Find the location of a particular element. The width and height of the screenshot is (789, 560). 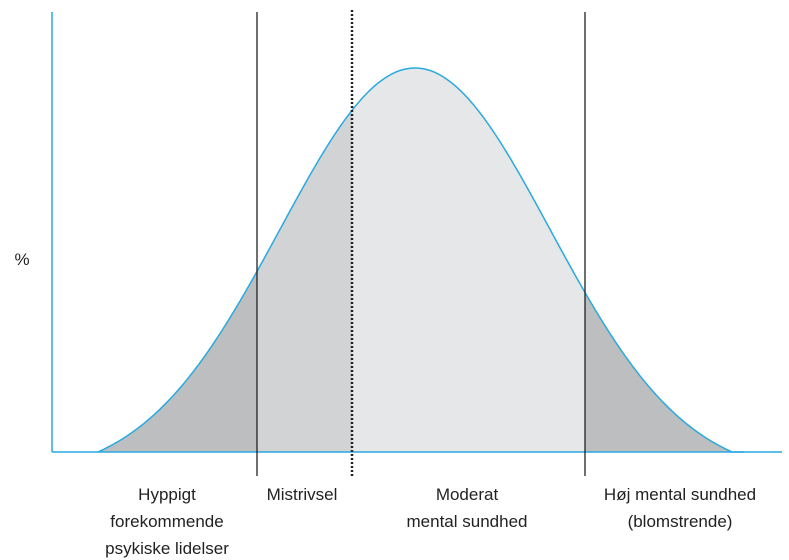

region-label: Hyppigt is located at coordinates (167, 494).